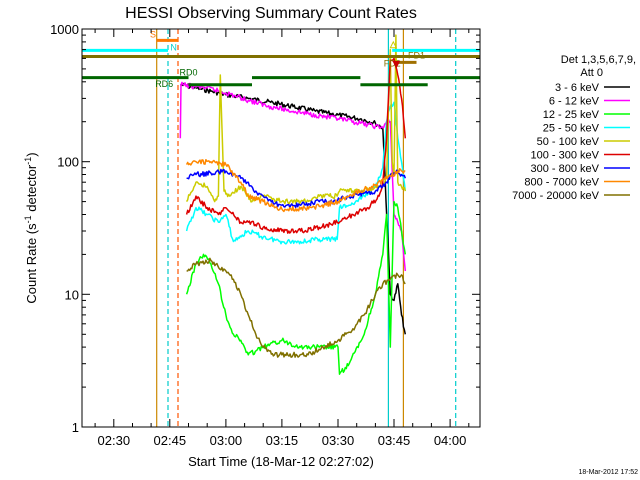  I want to click on legend-header-line-1: Det 1,3,5,6,7,9,, so click(598, 60).